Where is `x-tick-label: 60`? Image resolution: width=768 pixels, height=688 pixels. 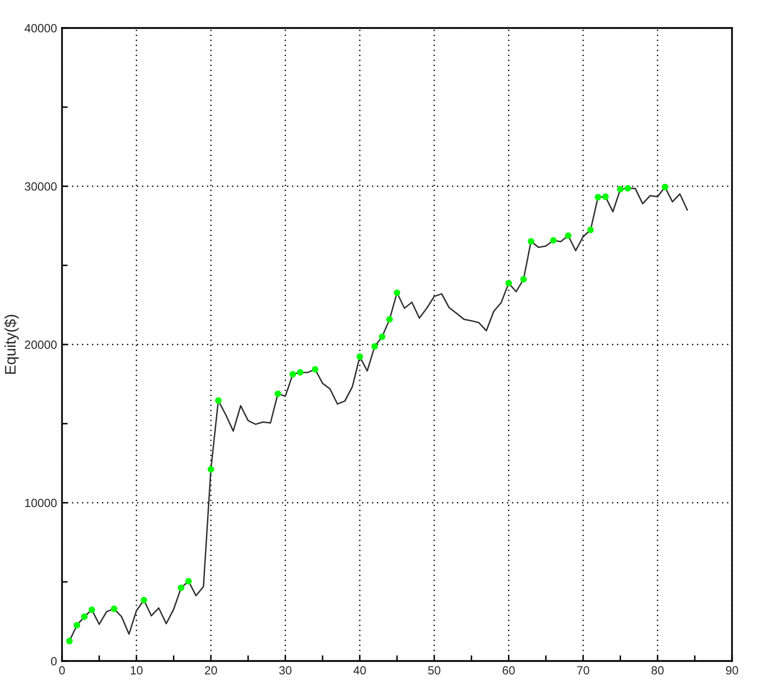
x-tick-label: 60 is located at coordinates (508, 670).